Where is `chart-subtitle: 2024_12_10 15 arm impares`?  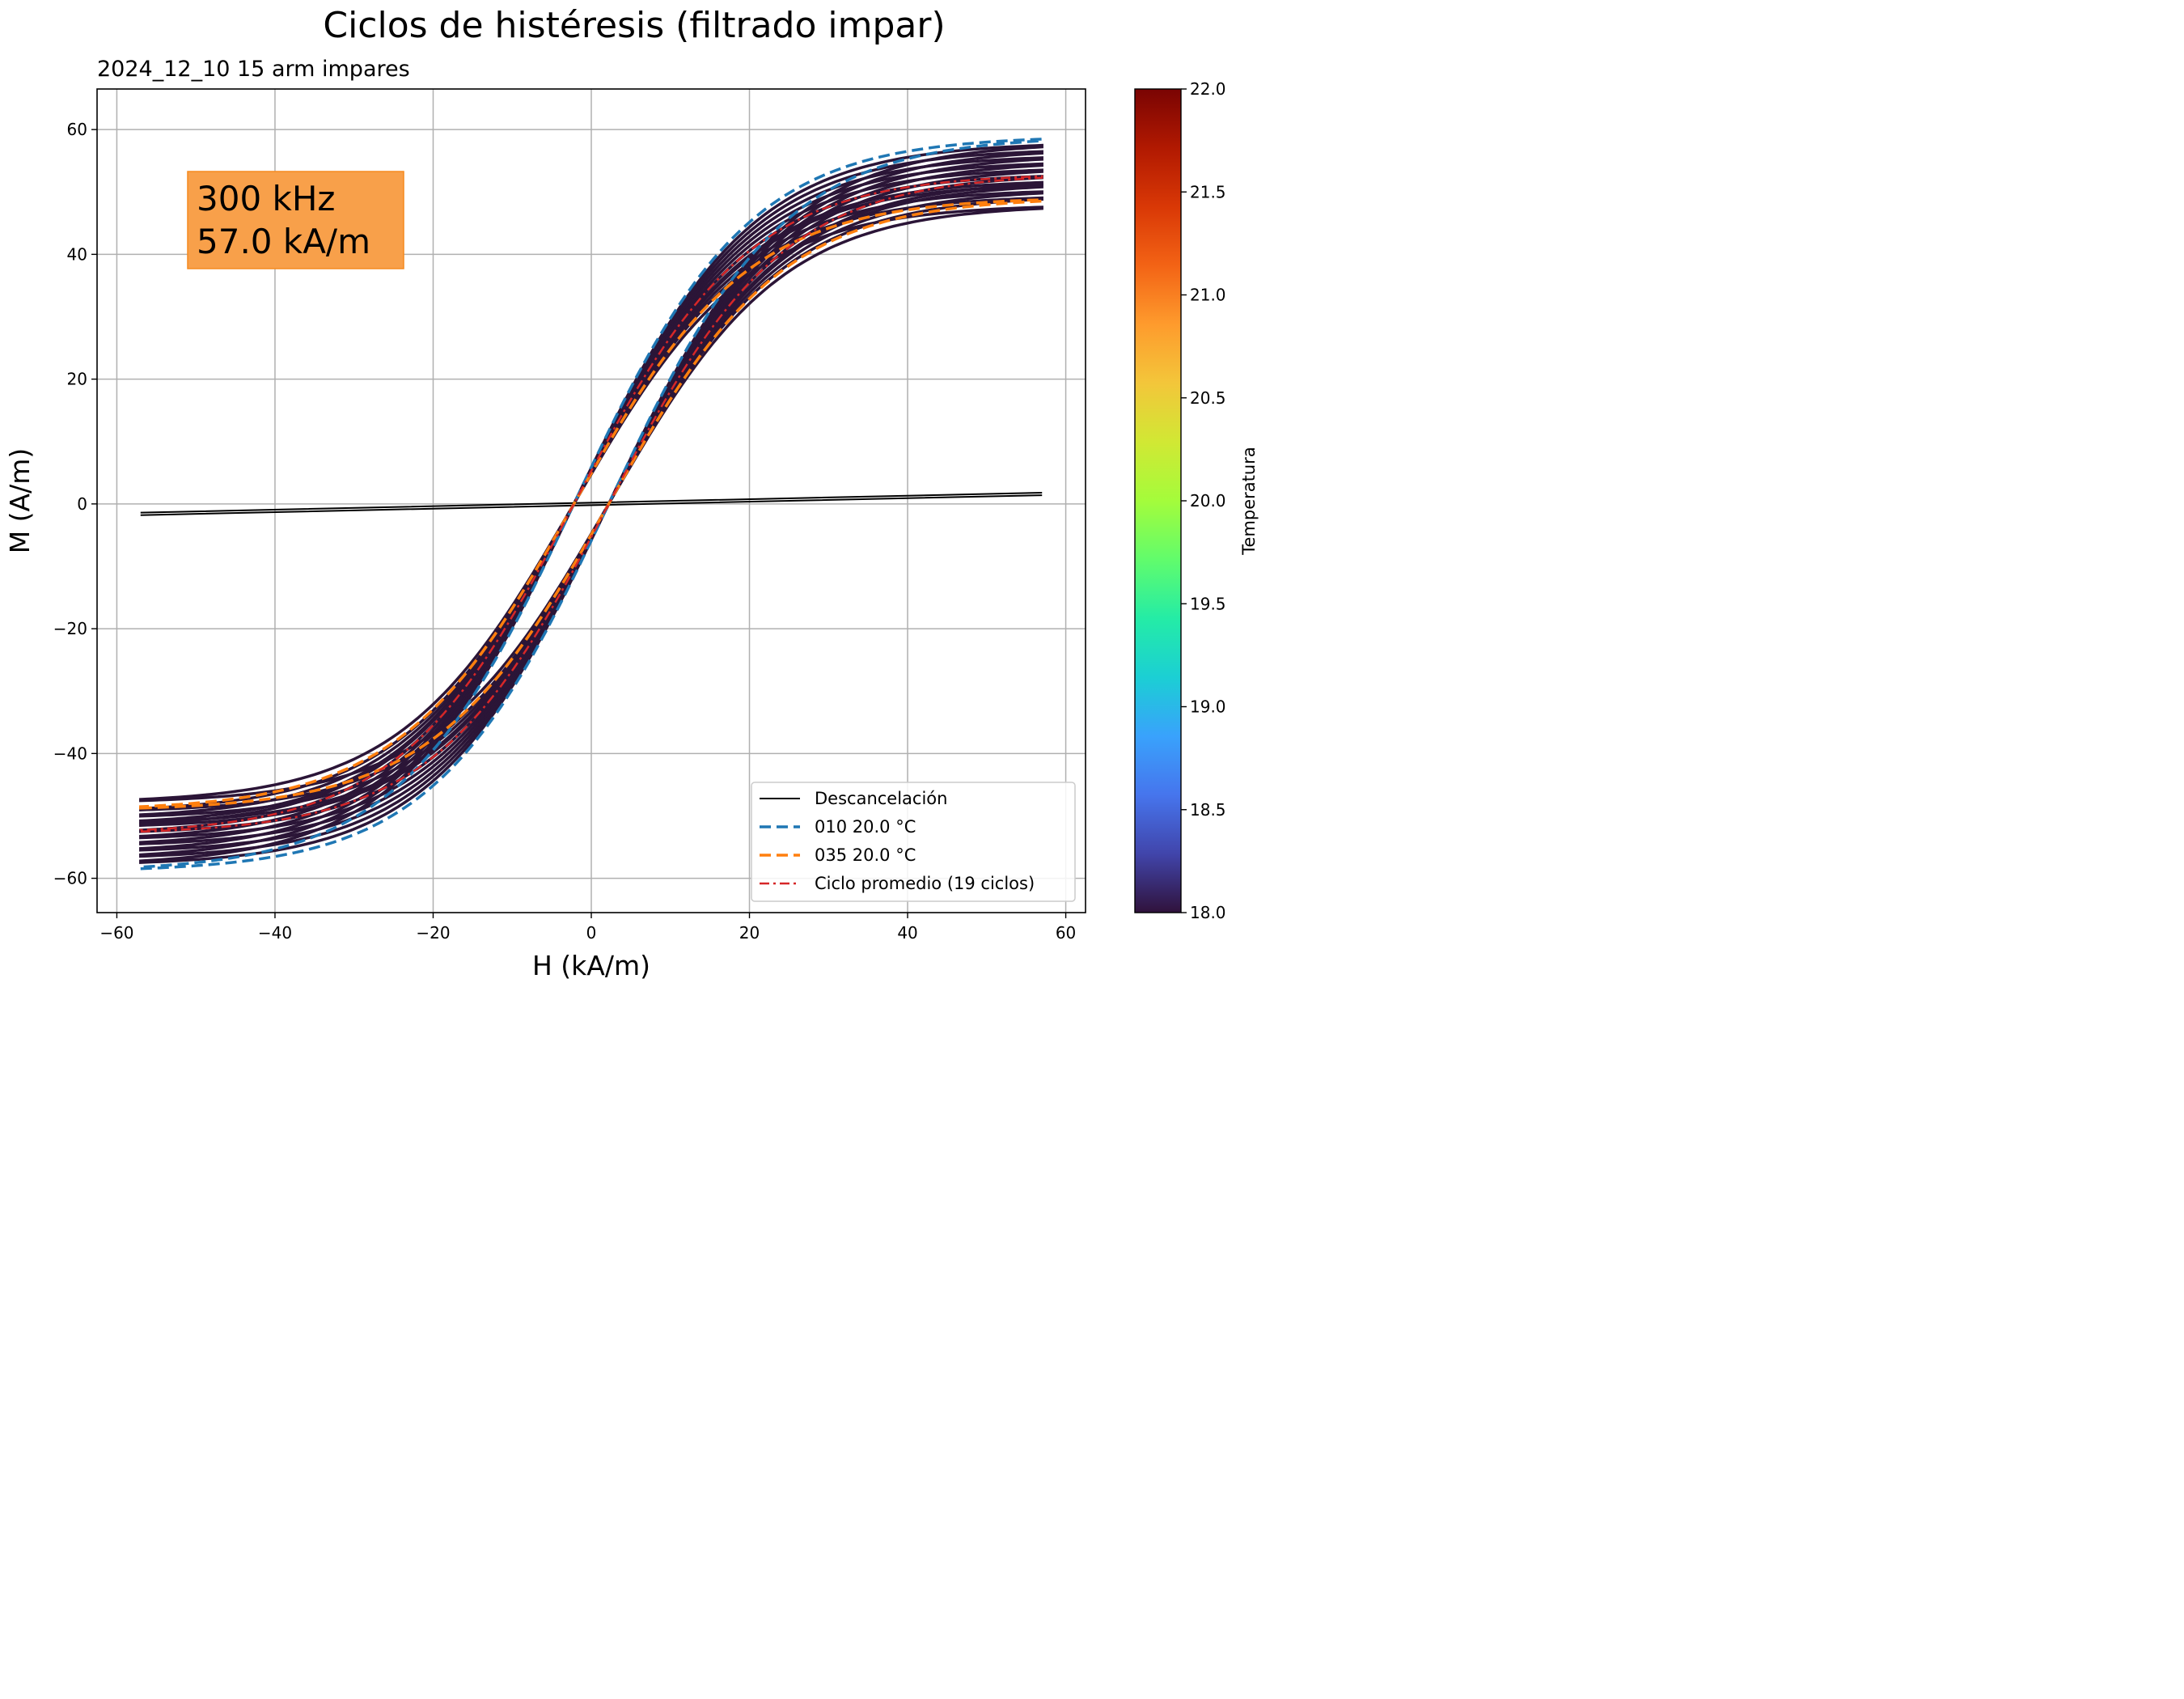 chart-subtitle: 2024_12_10 15 arm impares is located at coordinates (254, 69).